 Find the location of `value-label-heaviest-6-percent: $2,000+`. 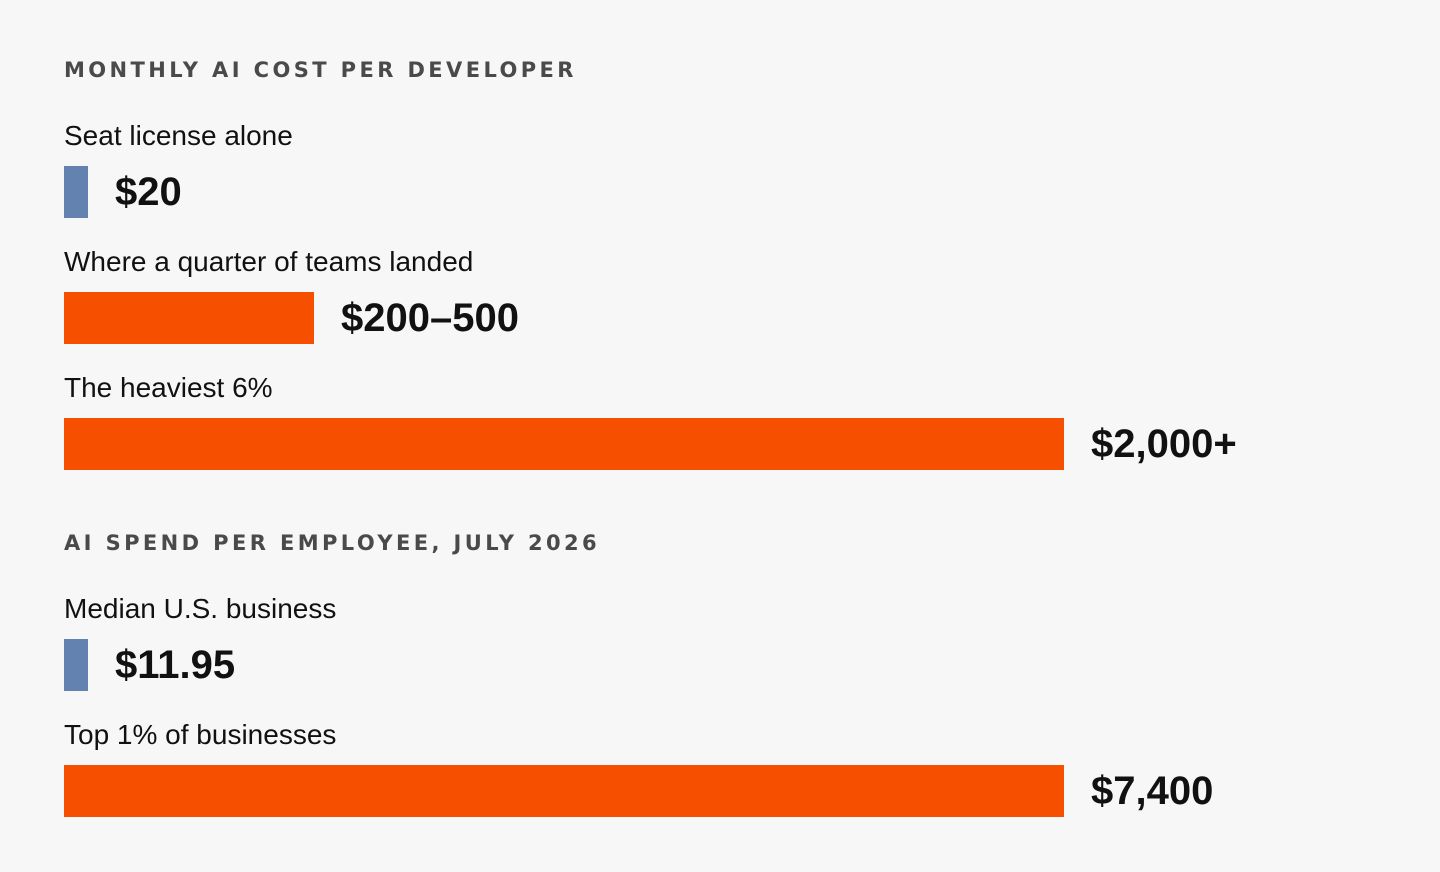

value-label-heaviest-6-percent: $2,000+ is located at coordinates (1164, 444).